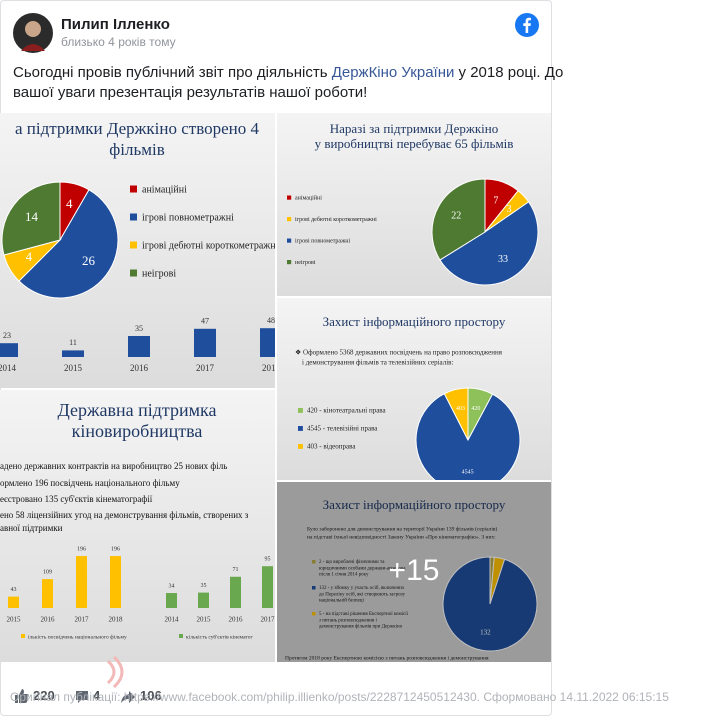  What do you see at coordinates (44, 695) in the screenshot?
I see `like-count: 220` at bounding box center [44, 695].